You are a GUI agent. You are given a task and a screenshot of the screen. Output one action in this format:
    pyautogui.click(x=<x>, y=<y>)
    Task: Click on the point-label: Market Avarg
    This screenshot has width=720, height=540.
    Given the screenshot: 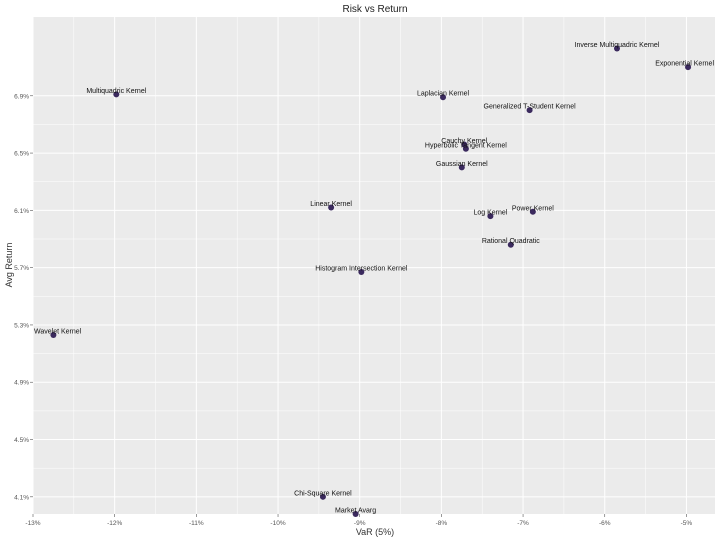 What is the action you would take?
    pyautogui.click(x=355, y=511)
    